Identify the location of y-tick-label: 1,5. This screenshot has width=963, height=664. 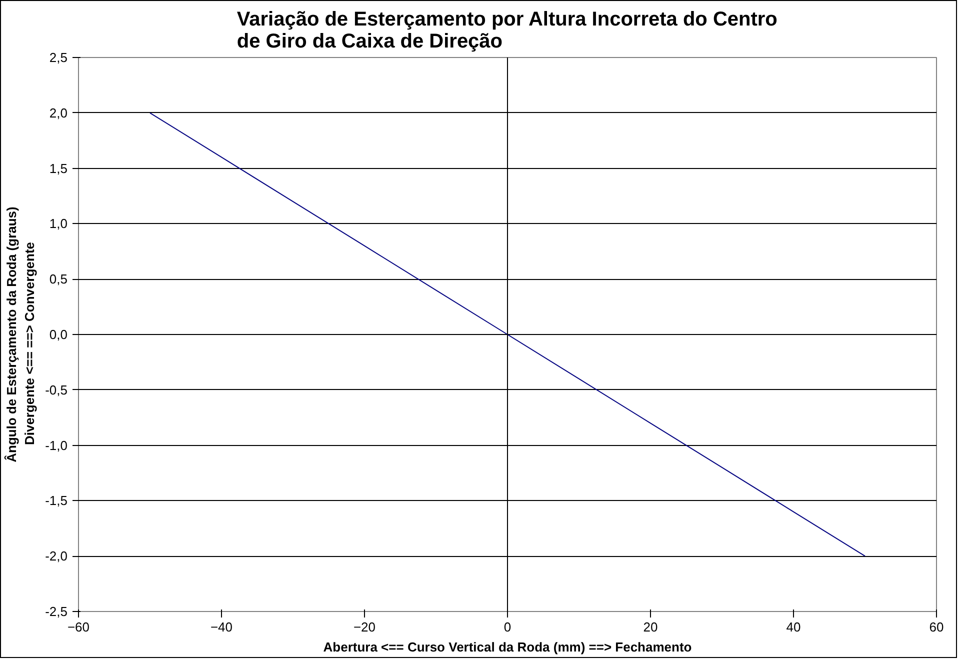
(58, 168).